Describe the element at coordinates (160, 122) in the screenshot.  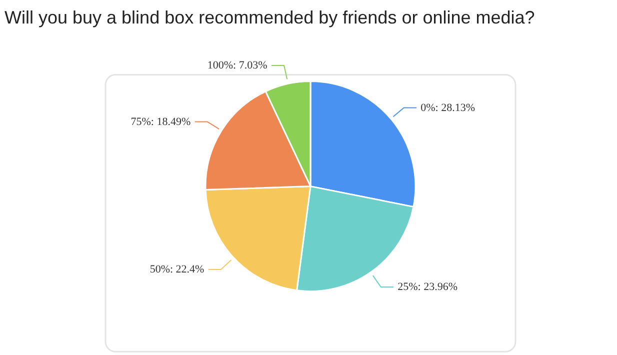
I see `slice-label: 75%: 18.49%` at that location.